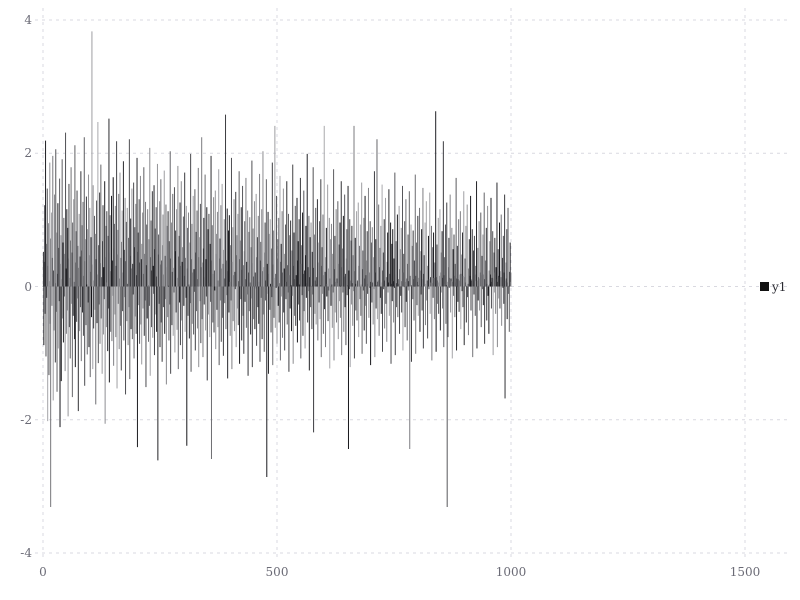 This screenshot has width=800, height=600. I want to click on y-tick-label: 4, so click(28, 20).